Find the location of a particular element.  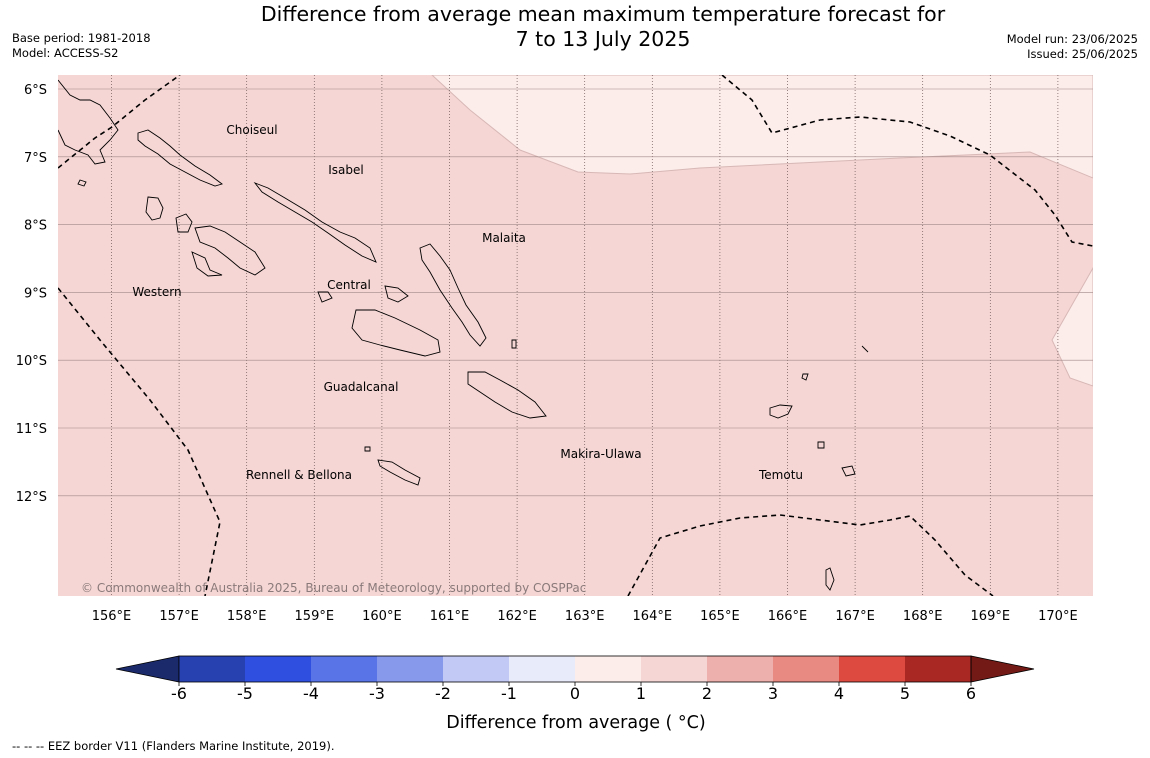

latitude-labels: 6°S 7°S 8°S 9°S 10°S 11°S 12°S is located at coordinates (31, 294).